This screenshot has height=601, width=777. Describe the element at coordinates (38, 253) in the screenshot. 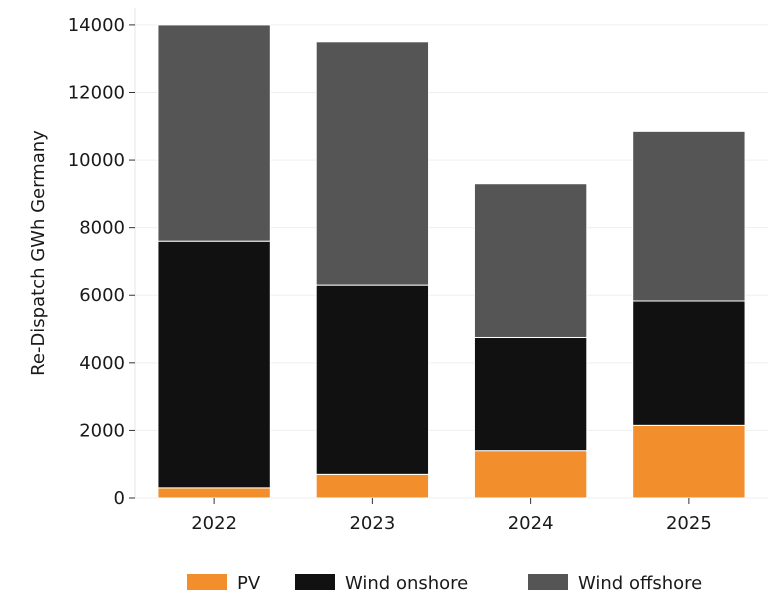

I see `y-axis-title: Re-Dispatch GWh Germany` at that location.